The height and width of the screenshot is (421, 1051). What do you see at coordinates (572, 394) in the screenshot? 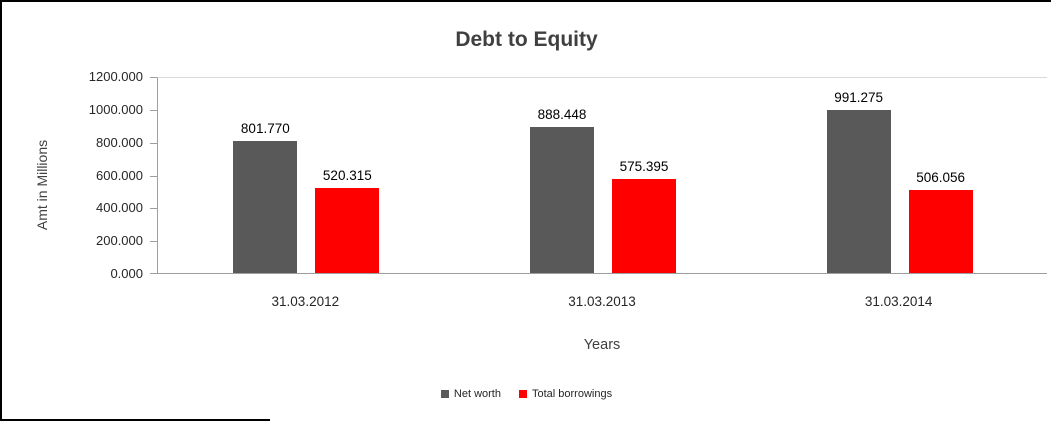
I see `legend-label: Total borrowings` at bounding box center [572, 394].